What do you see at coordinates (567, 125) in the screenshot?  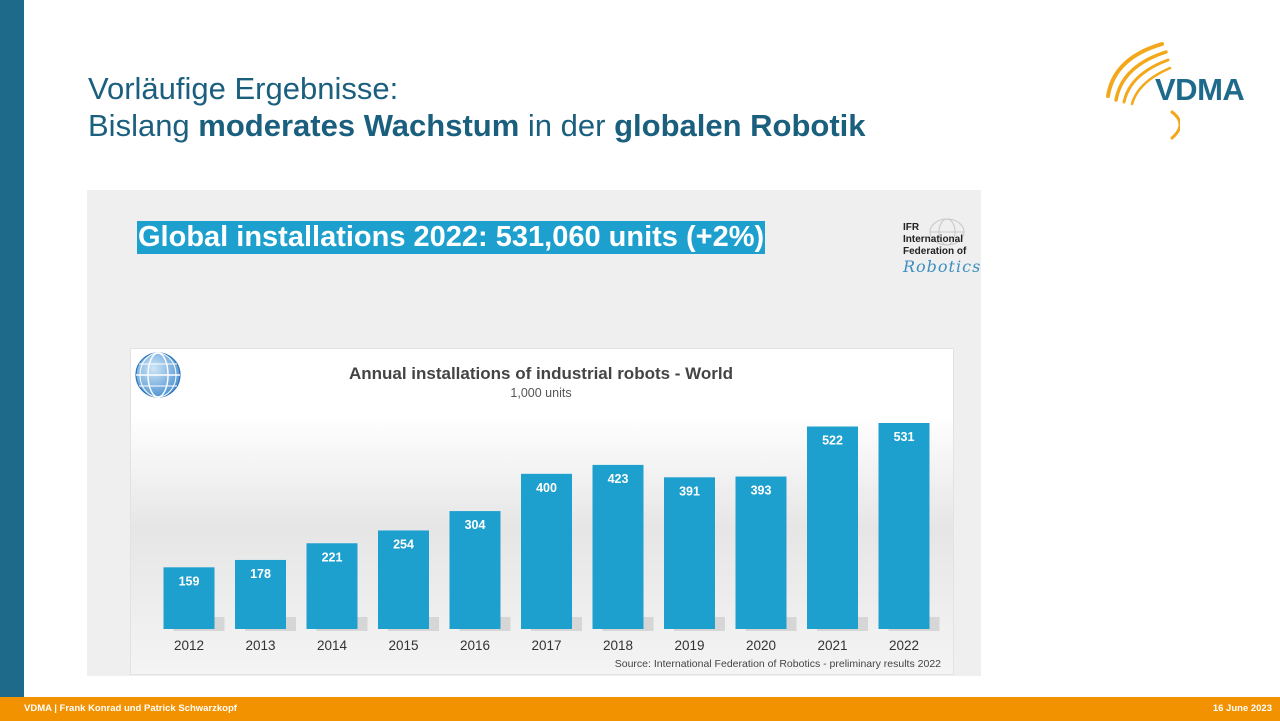 I see `title-part-3: in der` at bounding box center [567, 125].